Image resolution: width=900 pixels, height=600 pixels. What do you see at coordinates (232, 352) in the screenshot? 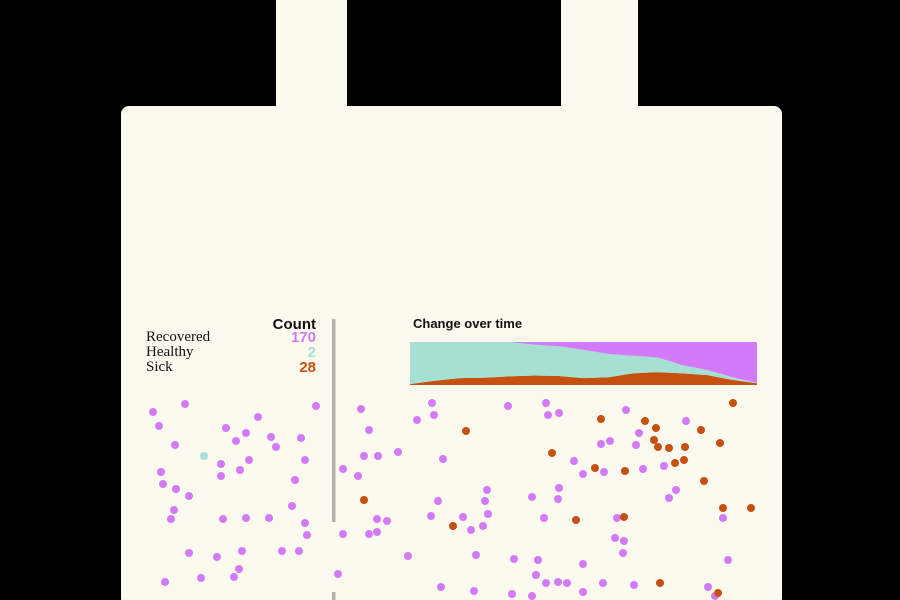
I see `legend-row-healthy: Healthy 2` at bounding box center [232, 352].